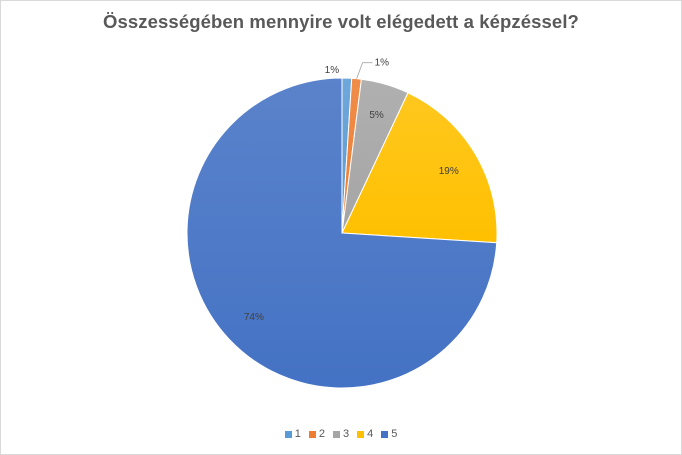 Image resolution: width=682 pixels, height=455 pixels. I want to click on legend-item-3: 3, so click(341, 434).